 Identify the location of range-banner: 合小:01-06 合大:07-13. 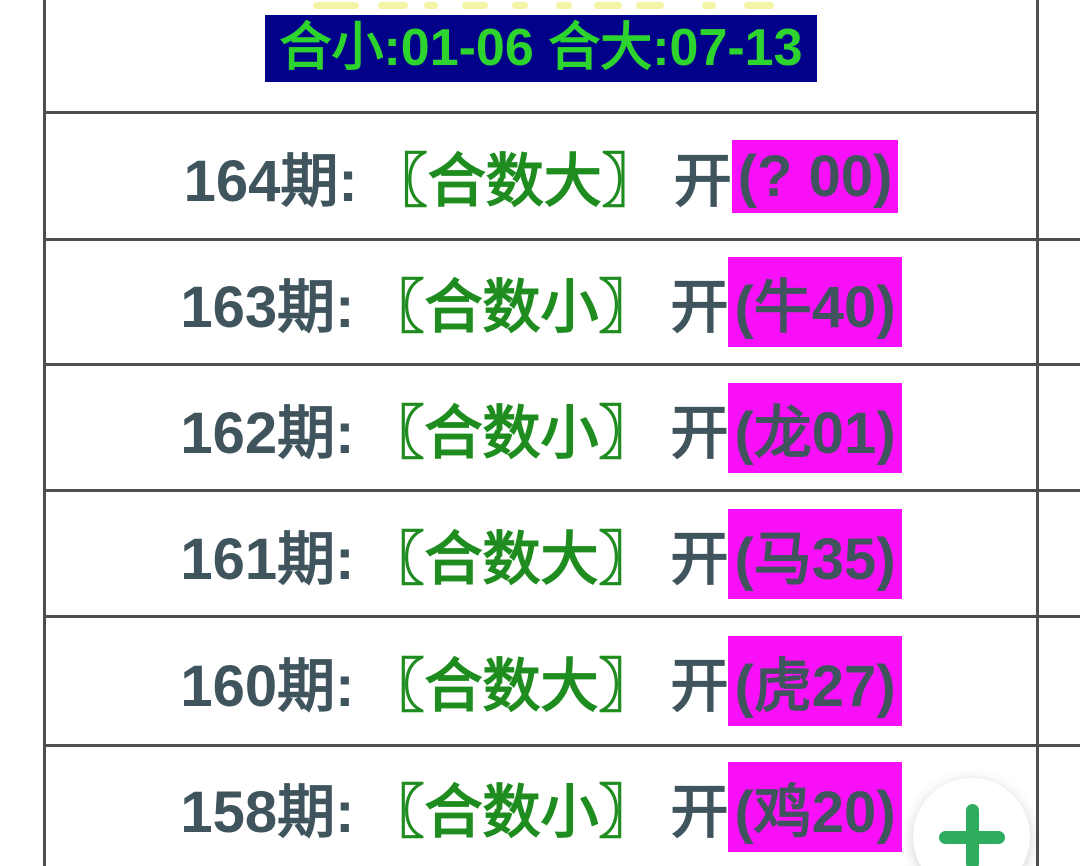
(541, 48).